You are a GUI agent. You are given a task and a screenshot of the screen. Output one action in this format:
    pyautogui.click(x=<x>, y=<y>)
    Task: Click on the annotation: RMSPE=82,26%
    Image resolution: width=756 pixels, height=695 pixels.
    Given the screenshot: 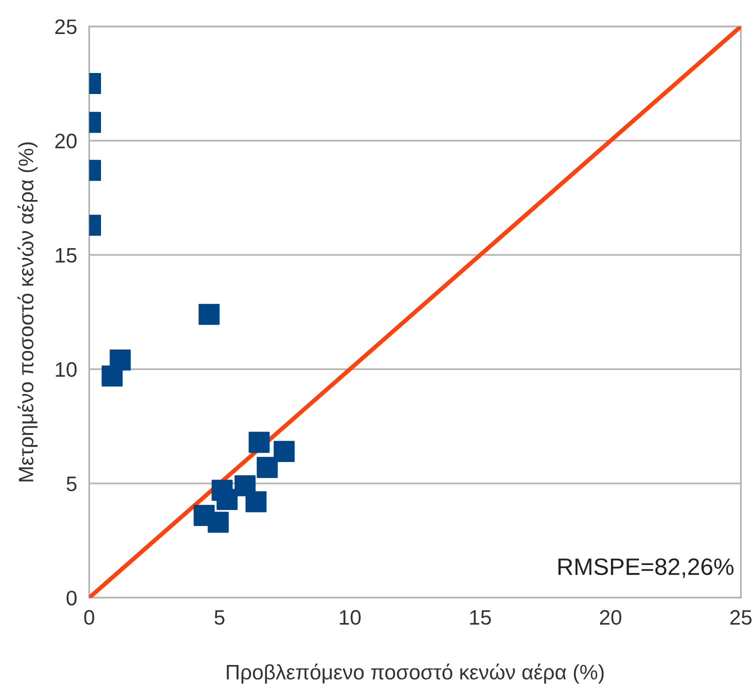 What is the action you would take?
    pyautogui.click(x=646, y=568)
    